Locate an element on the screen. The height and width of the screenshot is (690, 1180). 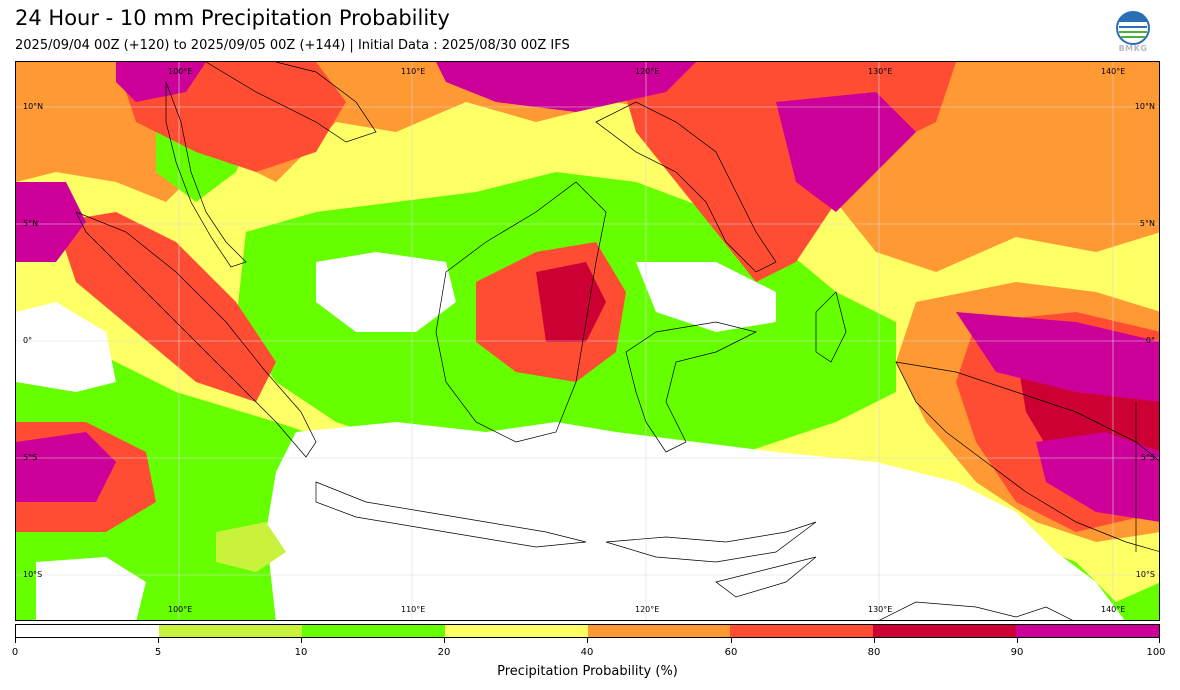
lat-label-right: 5°N is located at coordinates (1147, 223).